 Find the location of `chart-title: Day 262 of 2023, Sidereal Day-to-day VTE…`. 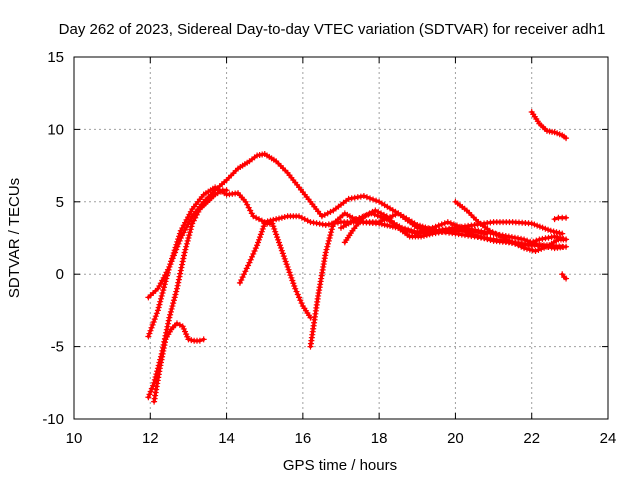

chart-title: Day 262 of 2023, Sidereal Day-to-day VTE… is located at coordinates (332, 29).